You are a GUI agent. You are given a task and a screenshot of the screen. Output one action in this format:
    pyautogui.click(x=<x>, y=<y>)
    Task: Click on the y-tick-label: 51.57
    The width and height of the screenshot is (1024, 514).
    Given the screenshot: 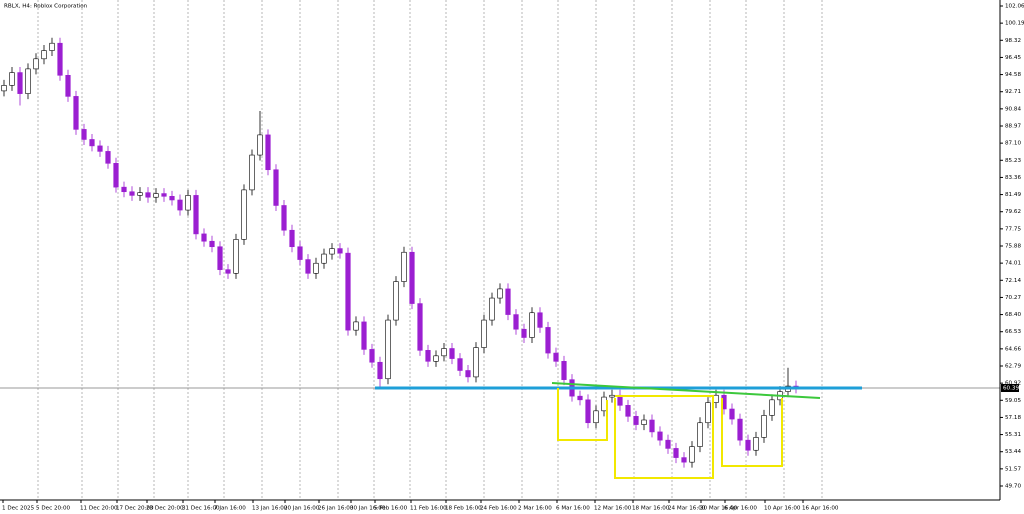 What is the action you would take?
    pyautogui.click(x=1013, y=469)
    